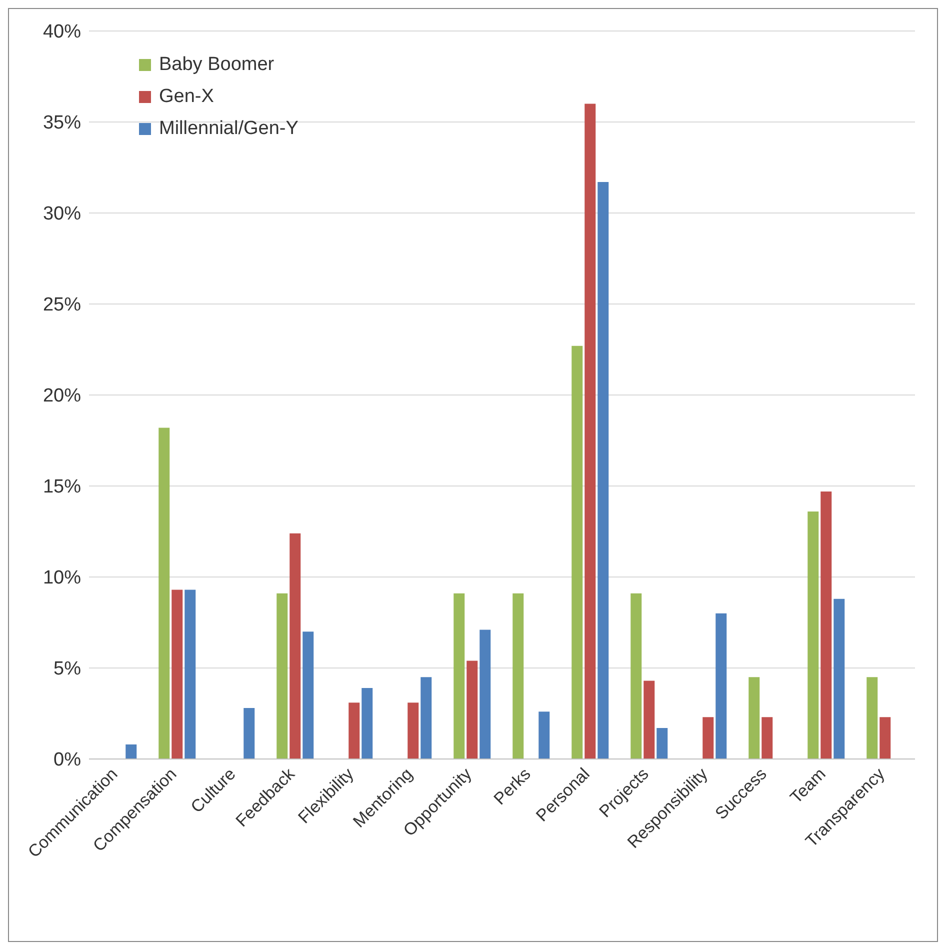 This screenshot has width=948, height=952. I want to click on y-tick-label: 10%, so click(62, 578).